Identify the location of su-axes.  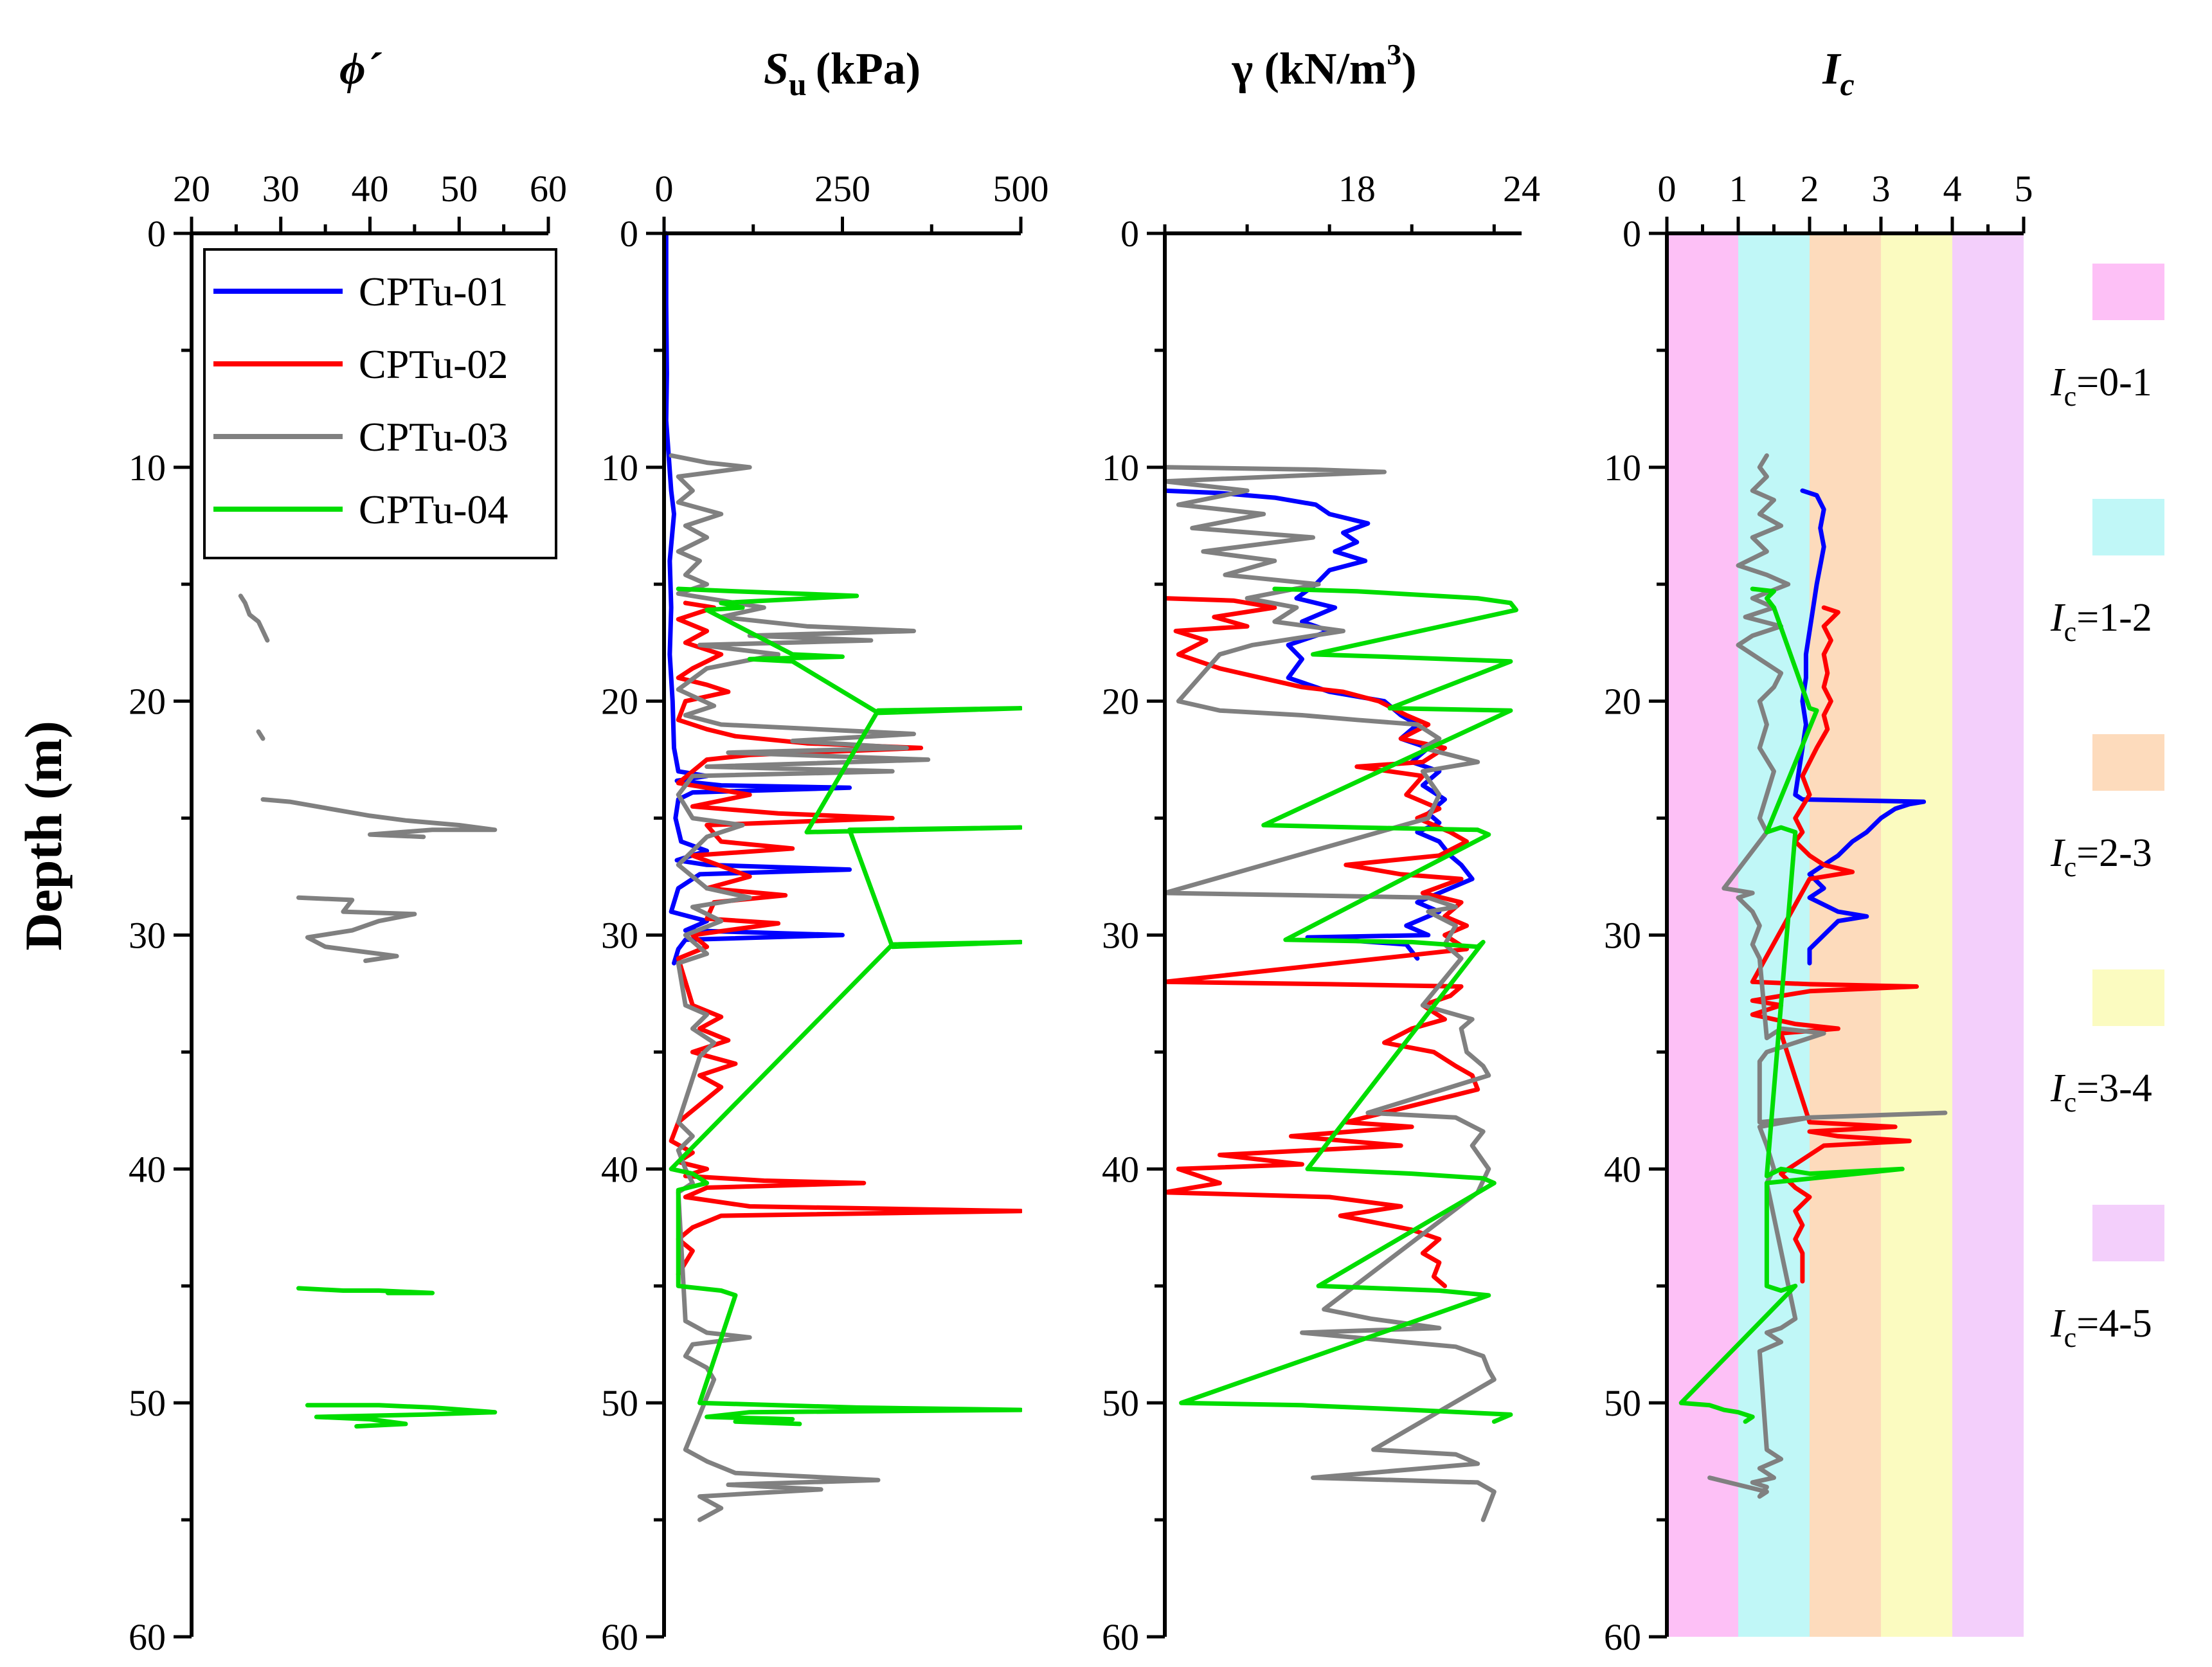
(842, 934).